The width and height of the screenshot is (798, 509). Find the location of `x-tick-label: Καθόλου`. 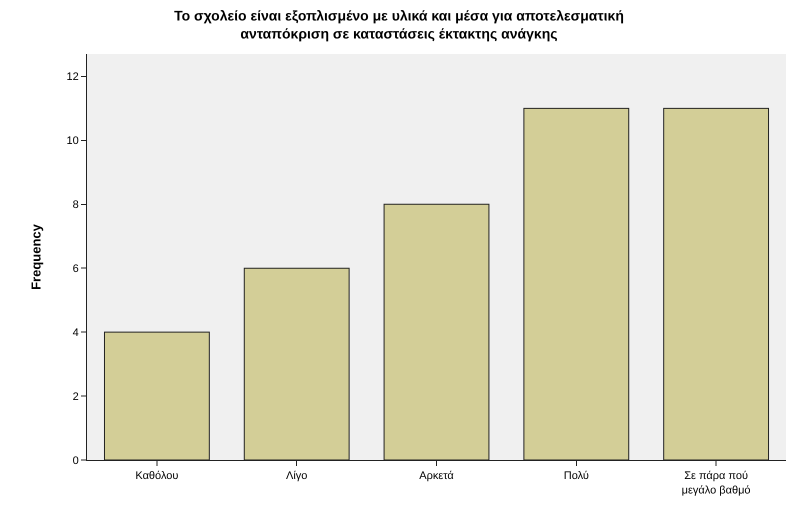

x-tick-label: Καθόλου is located at coordinates (156, 476).